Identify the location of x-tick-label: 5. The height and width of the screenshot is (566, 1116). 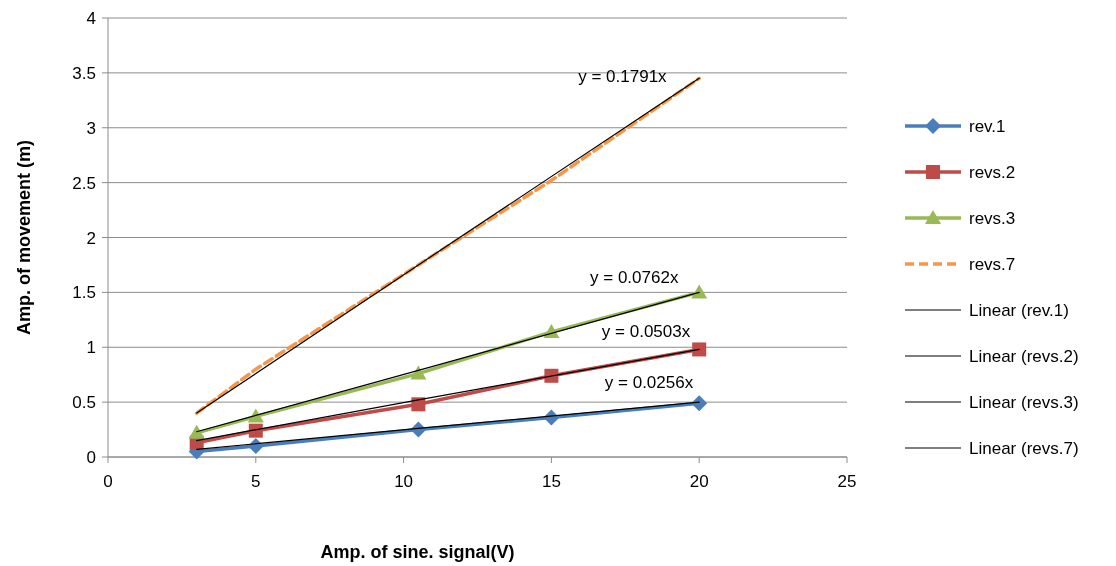
(256, 481).